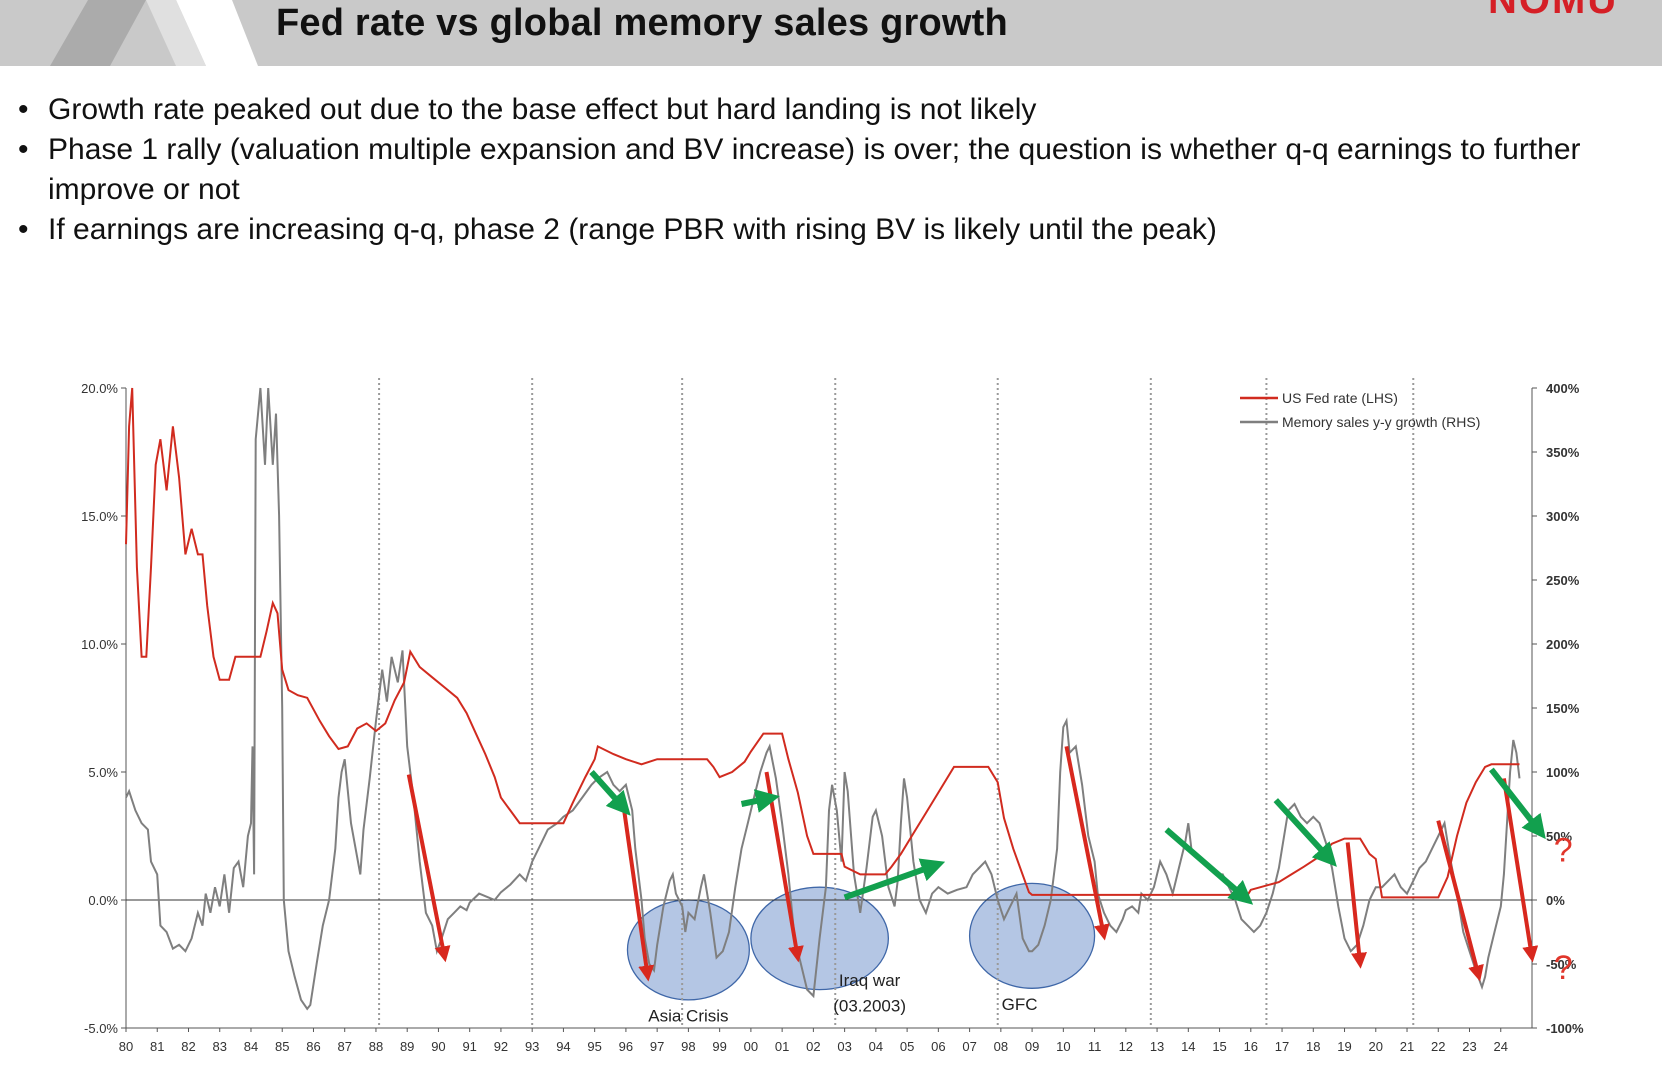 The height and width of the screenshot is (1082, 1662). I want to click on right-tick-label: 0%, so click(1555, 900).